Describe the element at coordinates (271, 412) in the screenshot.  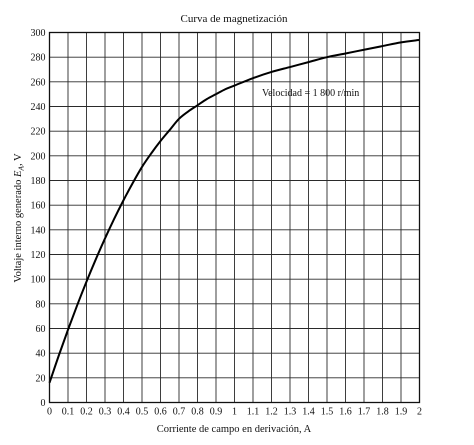
I see `x-tick-label: 1.2` at that location.